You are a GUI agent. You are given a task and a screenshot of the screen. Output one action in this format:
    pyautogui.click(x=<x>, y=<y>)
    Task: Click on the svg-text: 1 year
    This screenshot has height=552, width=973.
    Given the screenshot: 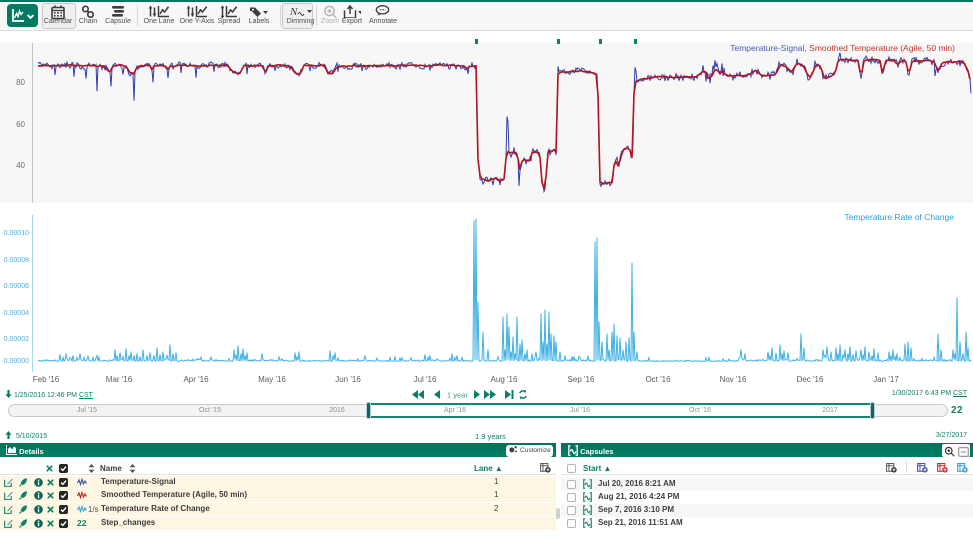 What is the action you would take?
    pyautogui.click(x=457, y=395)
    